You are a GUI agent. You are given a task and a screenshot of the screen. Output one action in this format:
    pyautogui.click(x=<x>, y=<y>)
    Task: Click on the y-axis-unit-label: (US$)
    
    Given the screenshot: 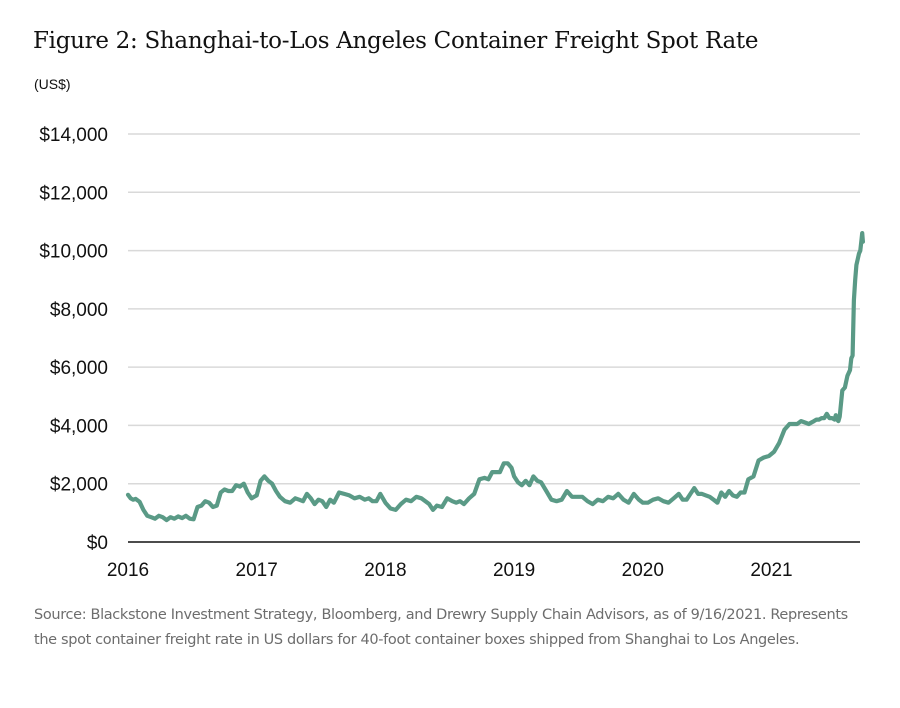 What is the action you would take?
    pyautogui.click(x=52, y=84)
    